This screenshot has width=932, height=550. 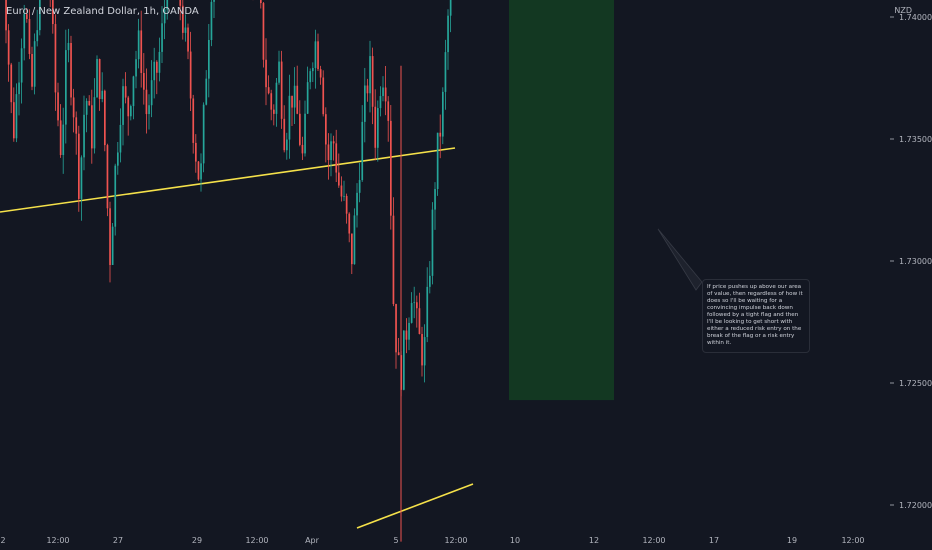 I want to click on note-pointer, so click(x=680, y=259).